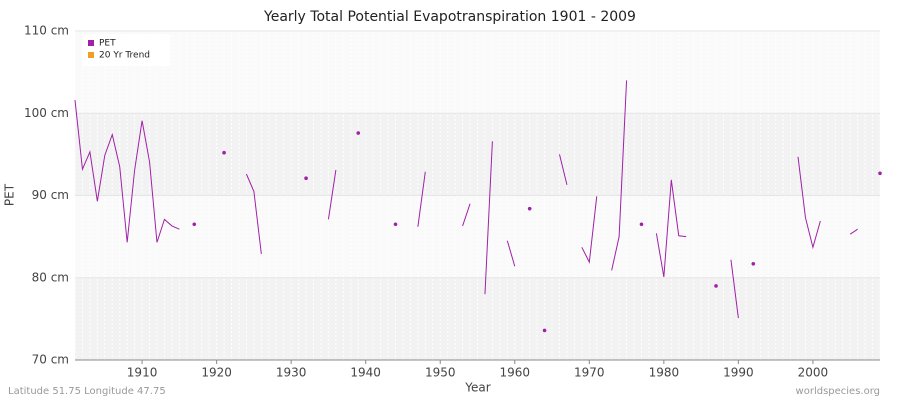  I want to click on legend: PET 20 Yr Trend, so click(126, 50).